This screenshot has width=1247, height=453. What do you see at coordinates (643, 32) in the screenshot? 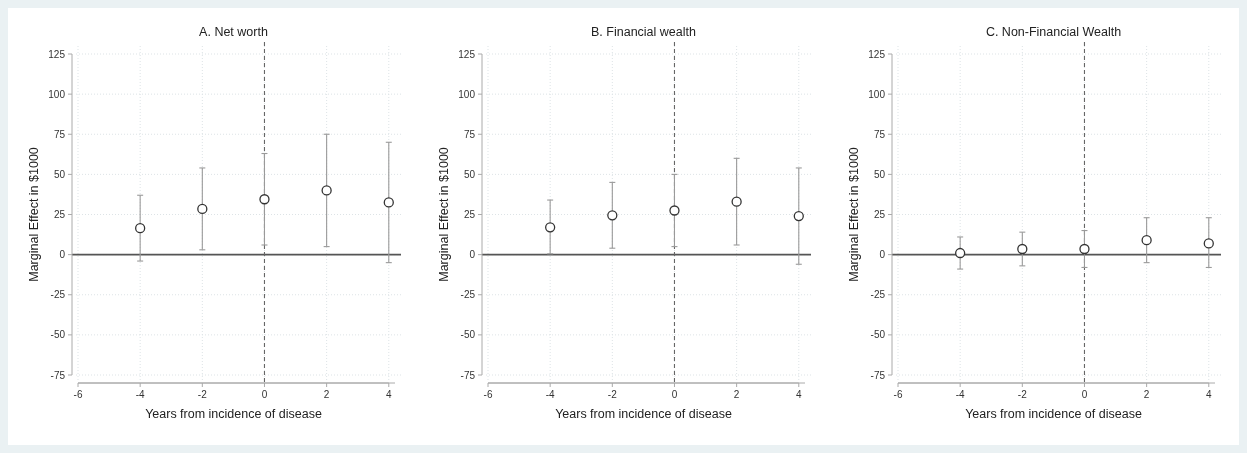
I see `chart-title: B. Financial wealth` at bounding box center [643, 32].